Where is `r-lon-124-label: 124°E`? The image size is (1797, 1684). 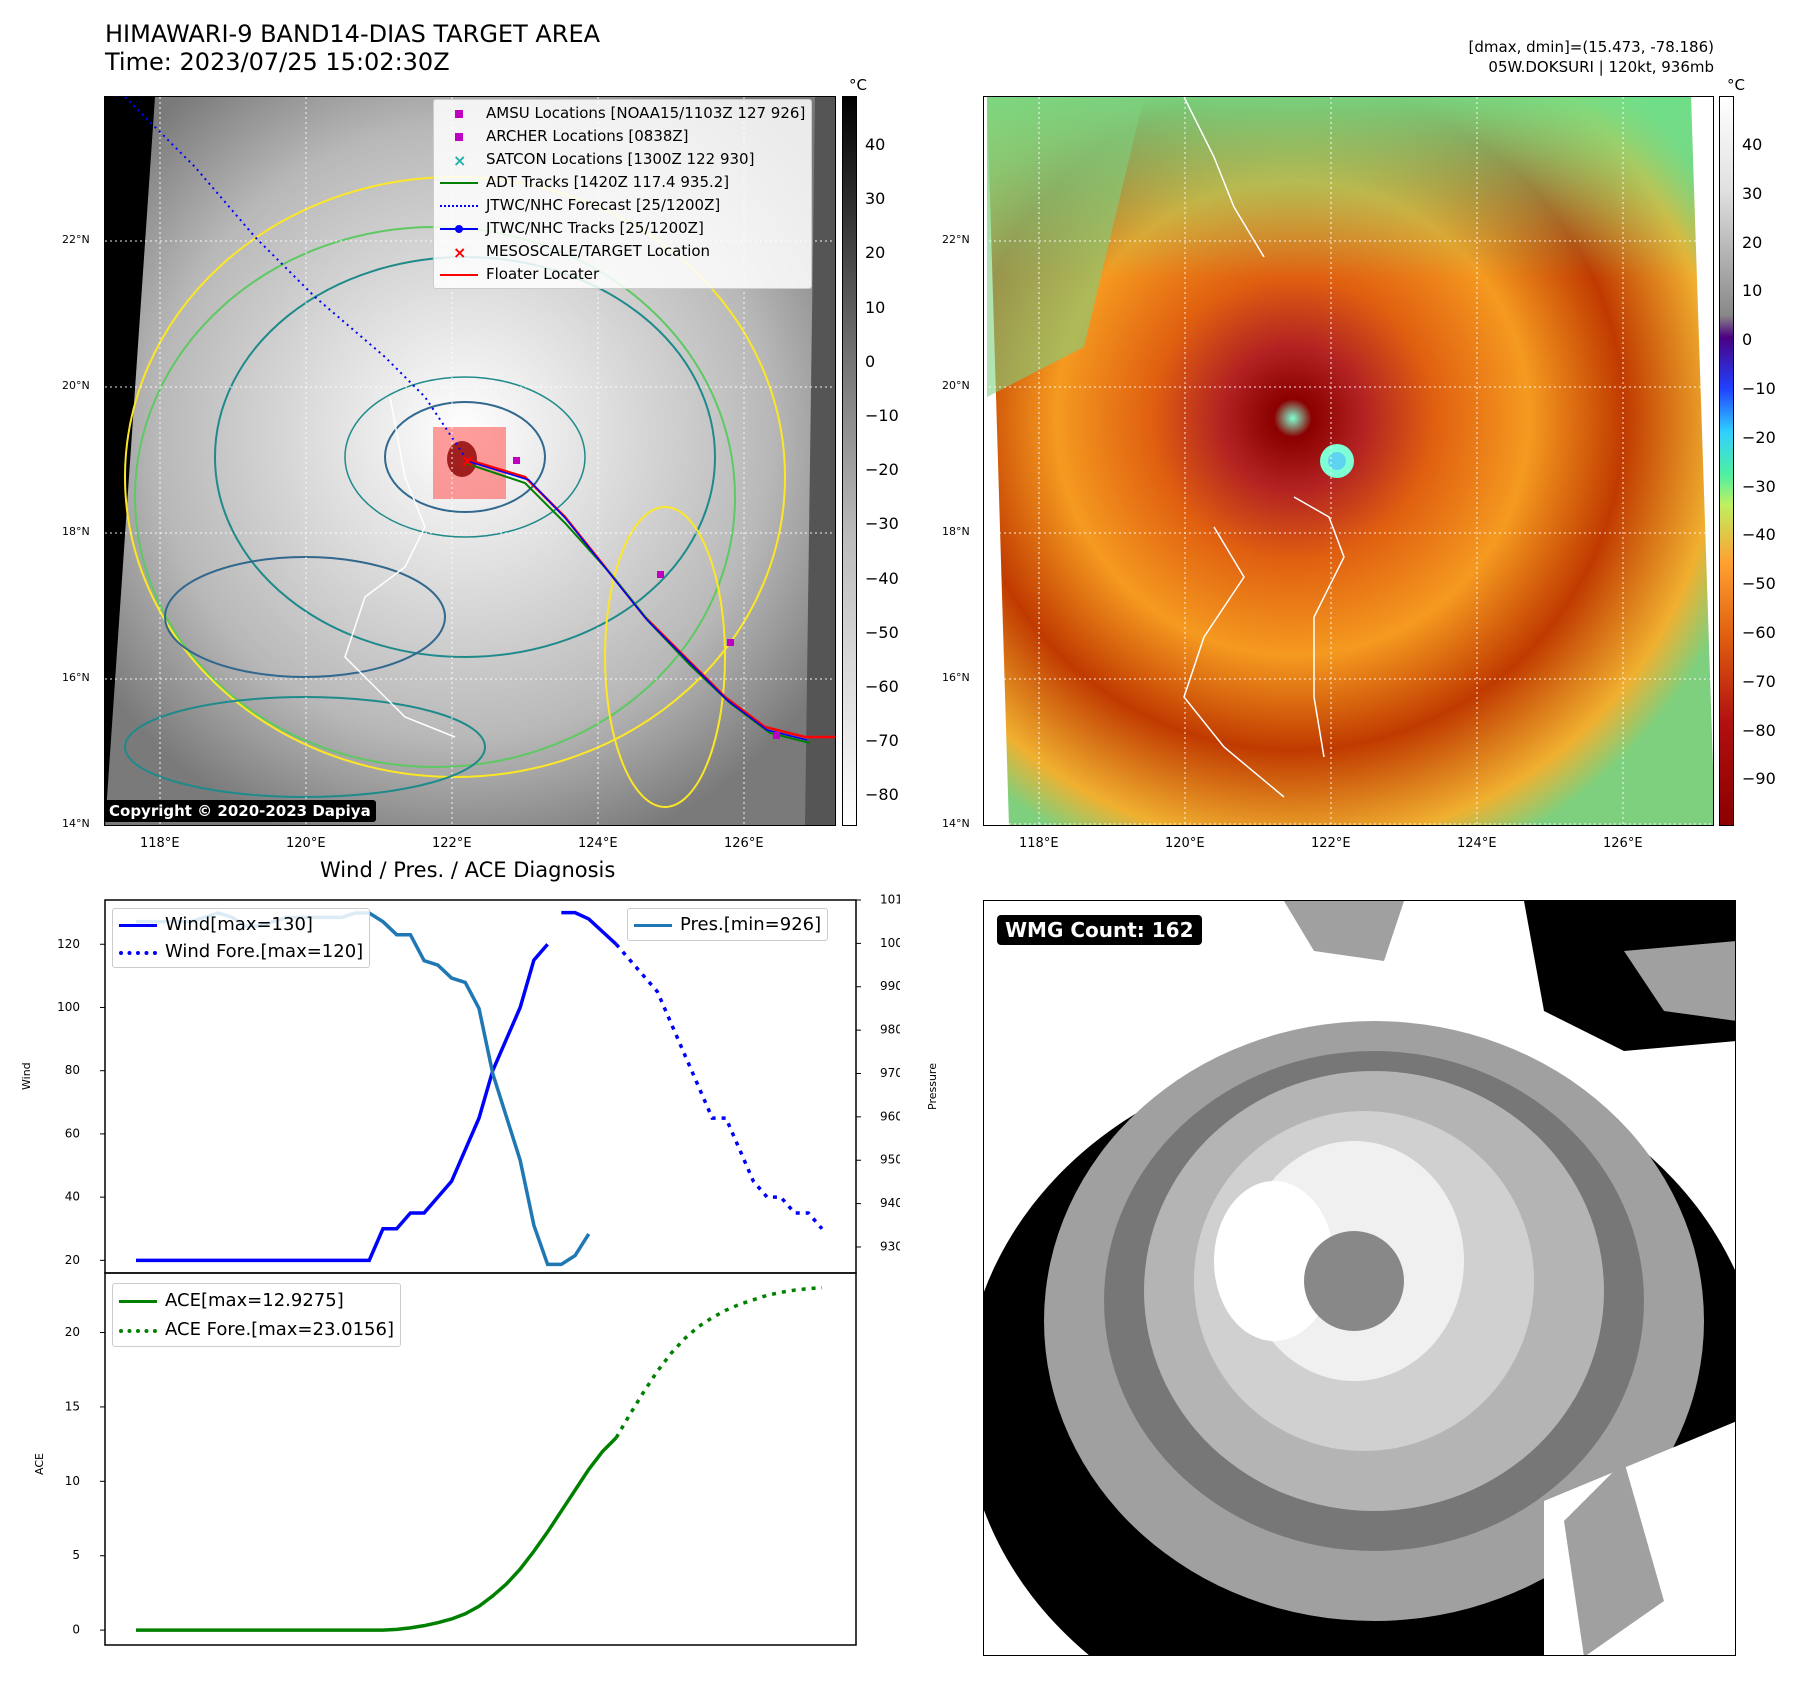
r-lon-124-label: 124°E is located at coordinates (1477, 843).